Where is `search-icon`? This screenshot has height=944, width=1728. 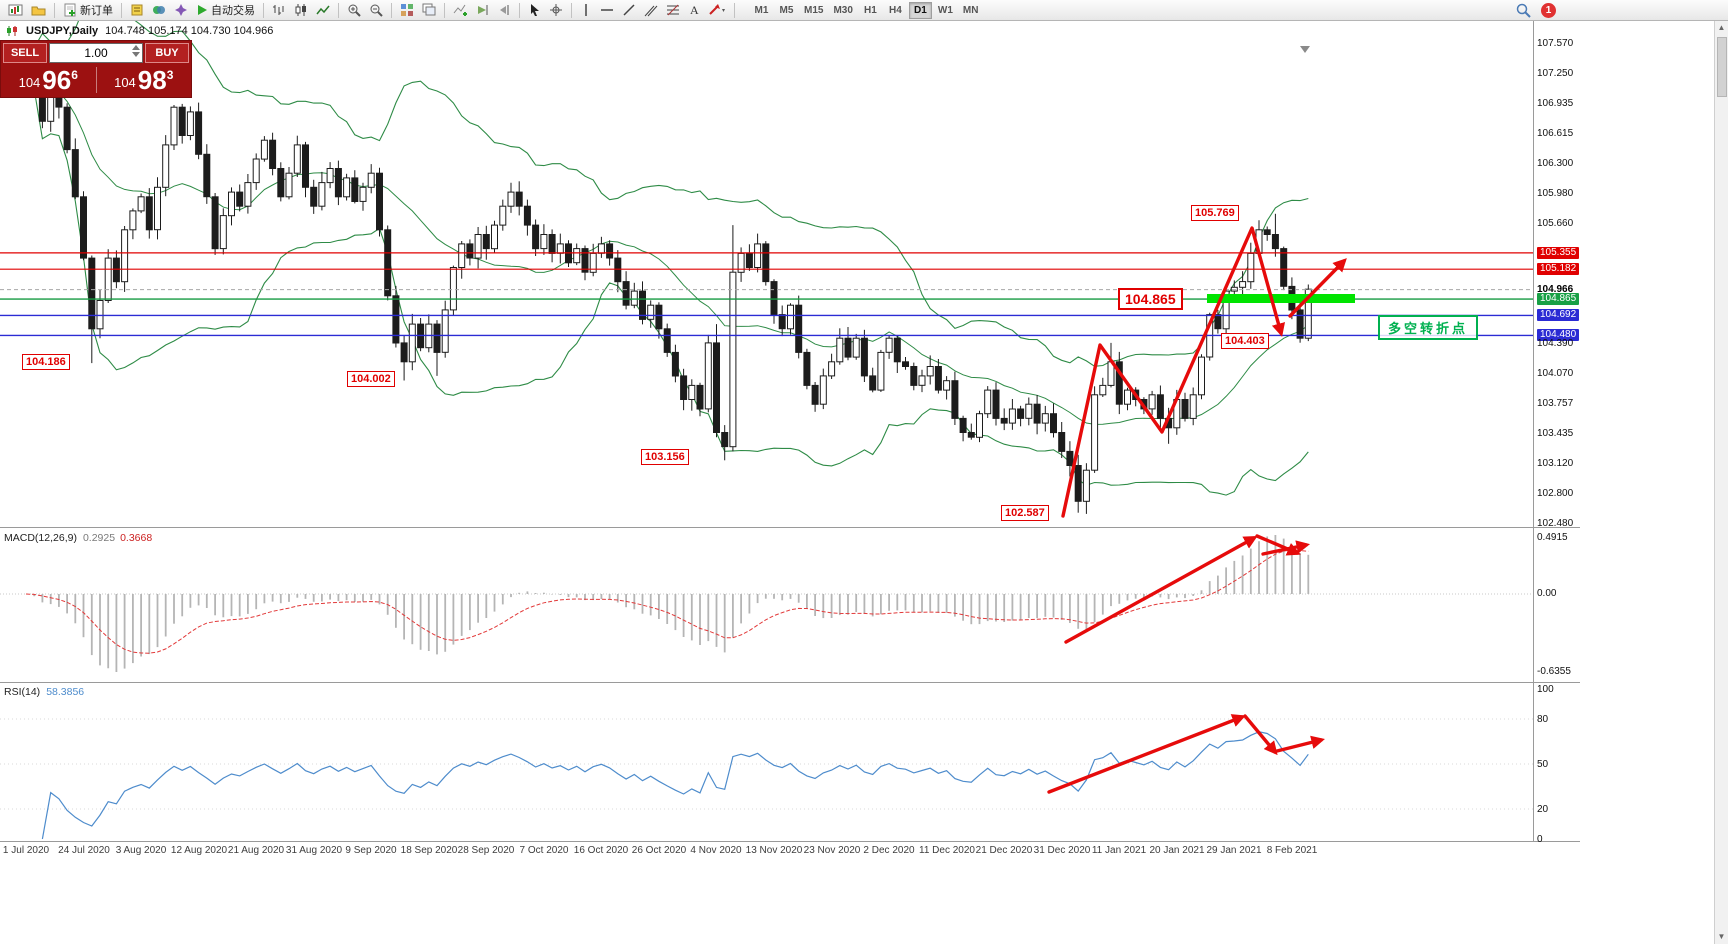
search-icon is located at coordinates (1523, 10).